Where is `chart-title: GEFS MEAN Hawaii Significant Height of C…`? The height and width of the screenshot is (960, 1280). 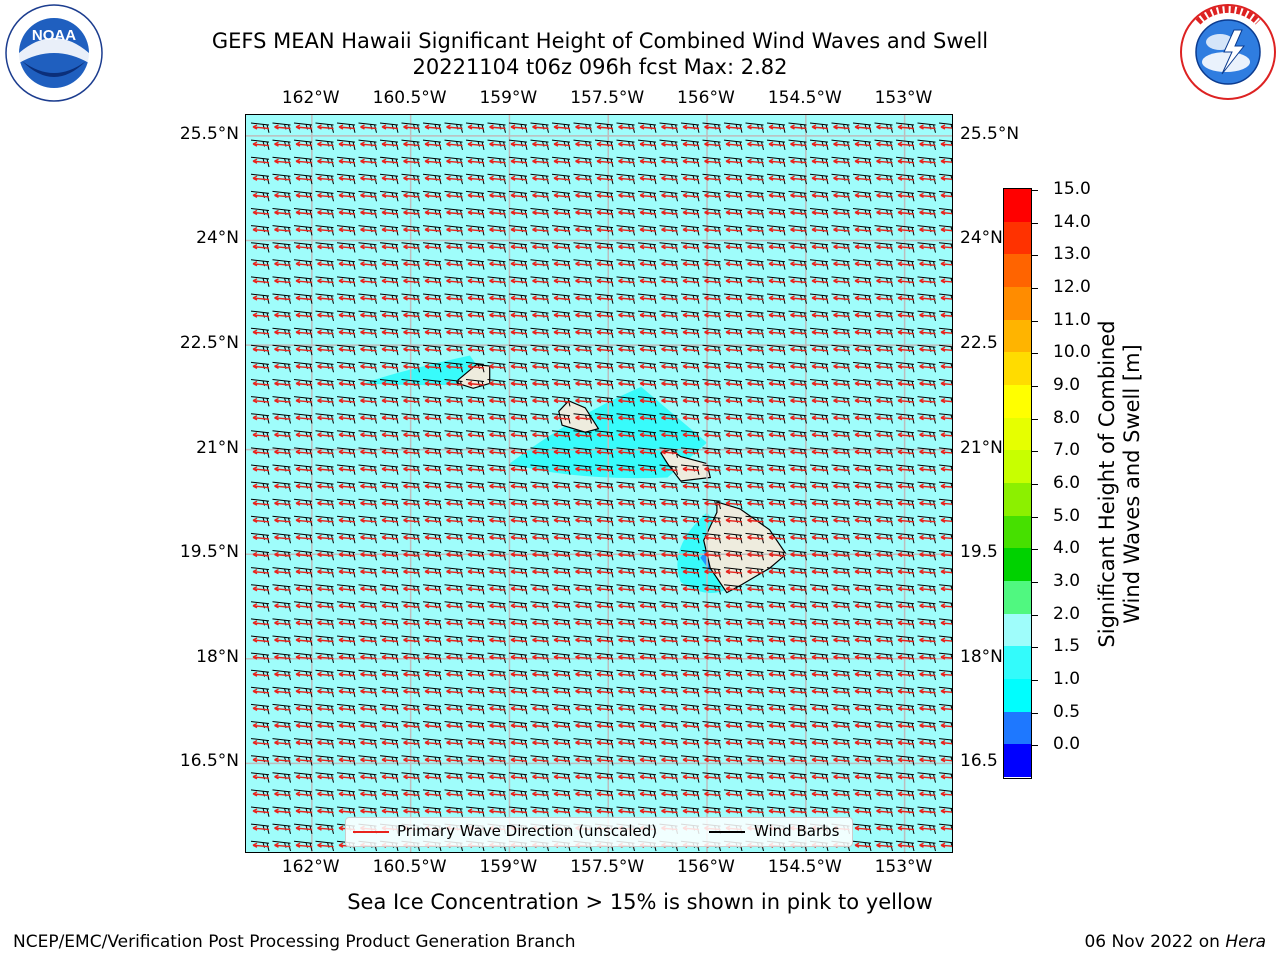
chart-title: GEFS MEAN Hawaii Significant Height of C… is located at coordinates (600, 41).